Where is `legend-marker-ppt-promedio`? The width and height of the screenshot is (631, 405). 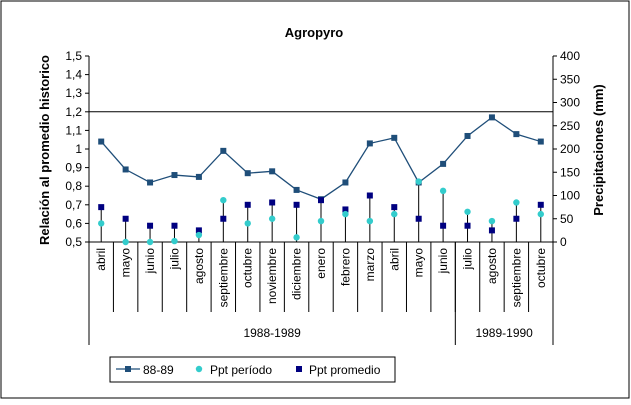
legend-marker-ppt-promedio is located at coordinates (299, 369).